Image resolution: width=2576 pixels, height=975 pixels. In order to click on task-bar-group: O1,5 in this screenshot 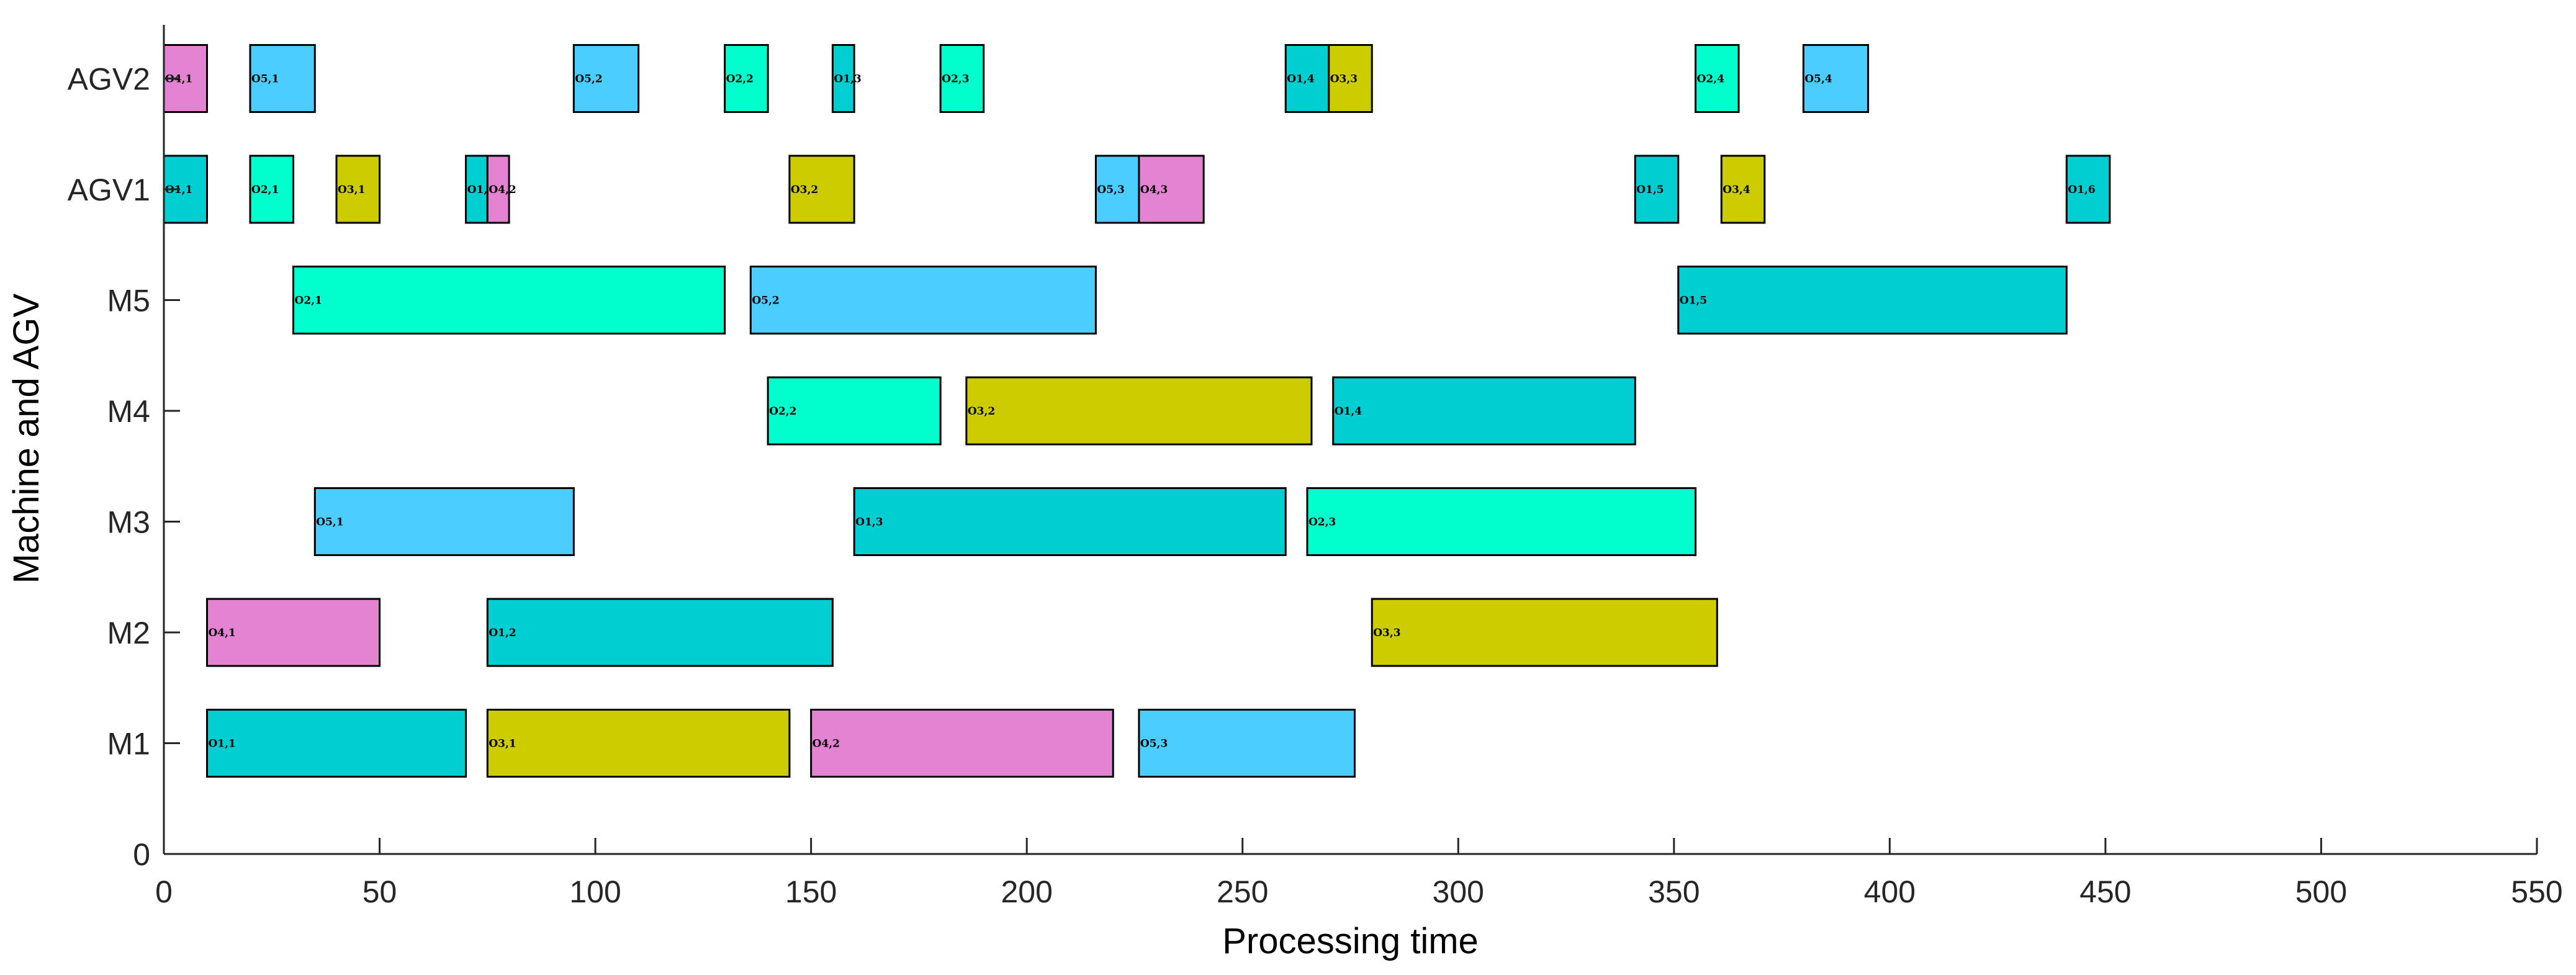, I will do `click(1872, 300)`.